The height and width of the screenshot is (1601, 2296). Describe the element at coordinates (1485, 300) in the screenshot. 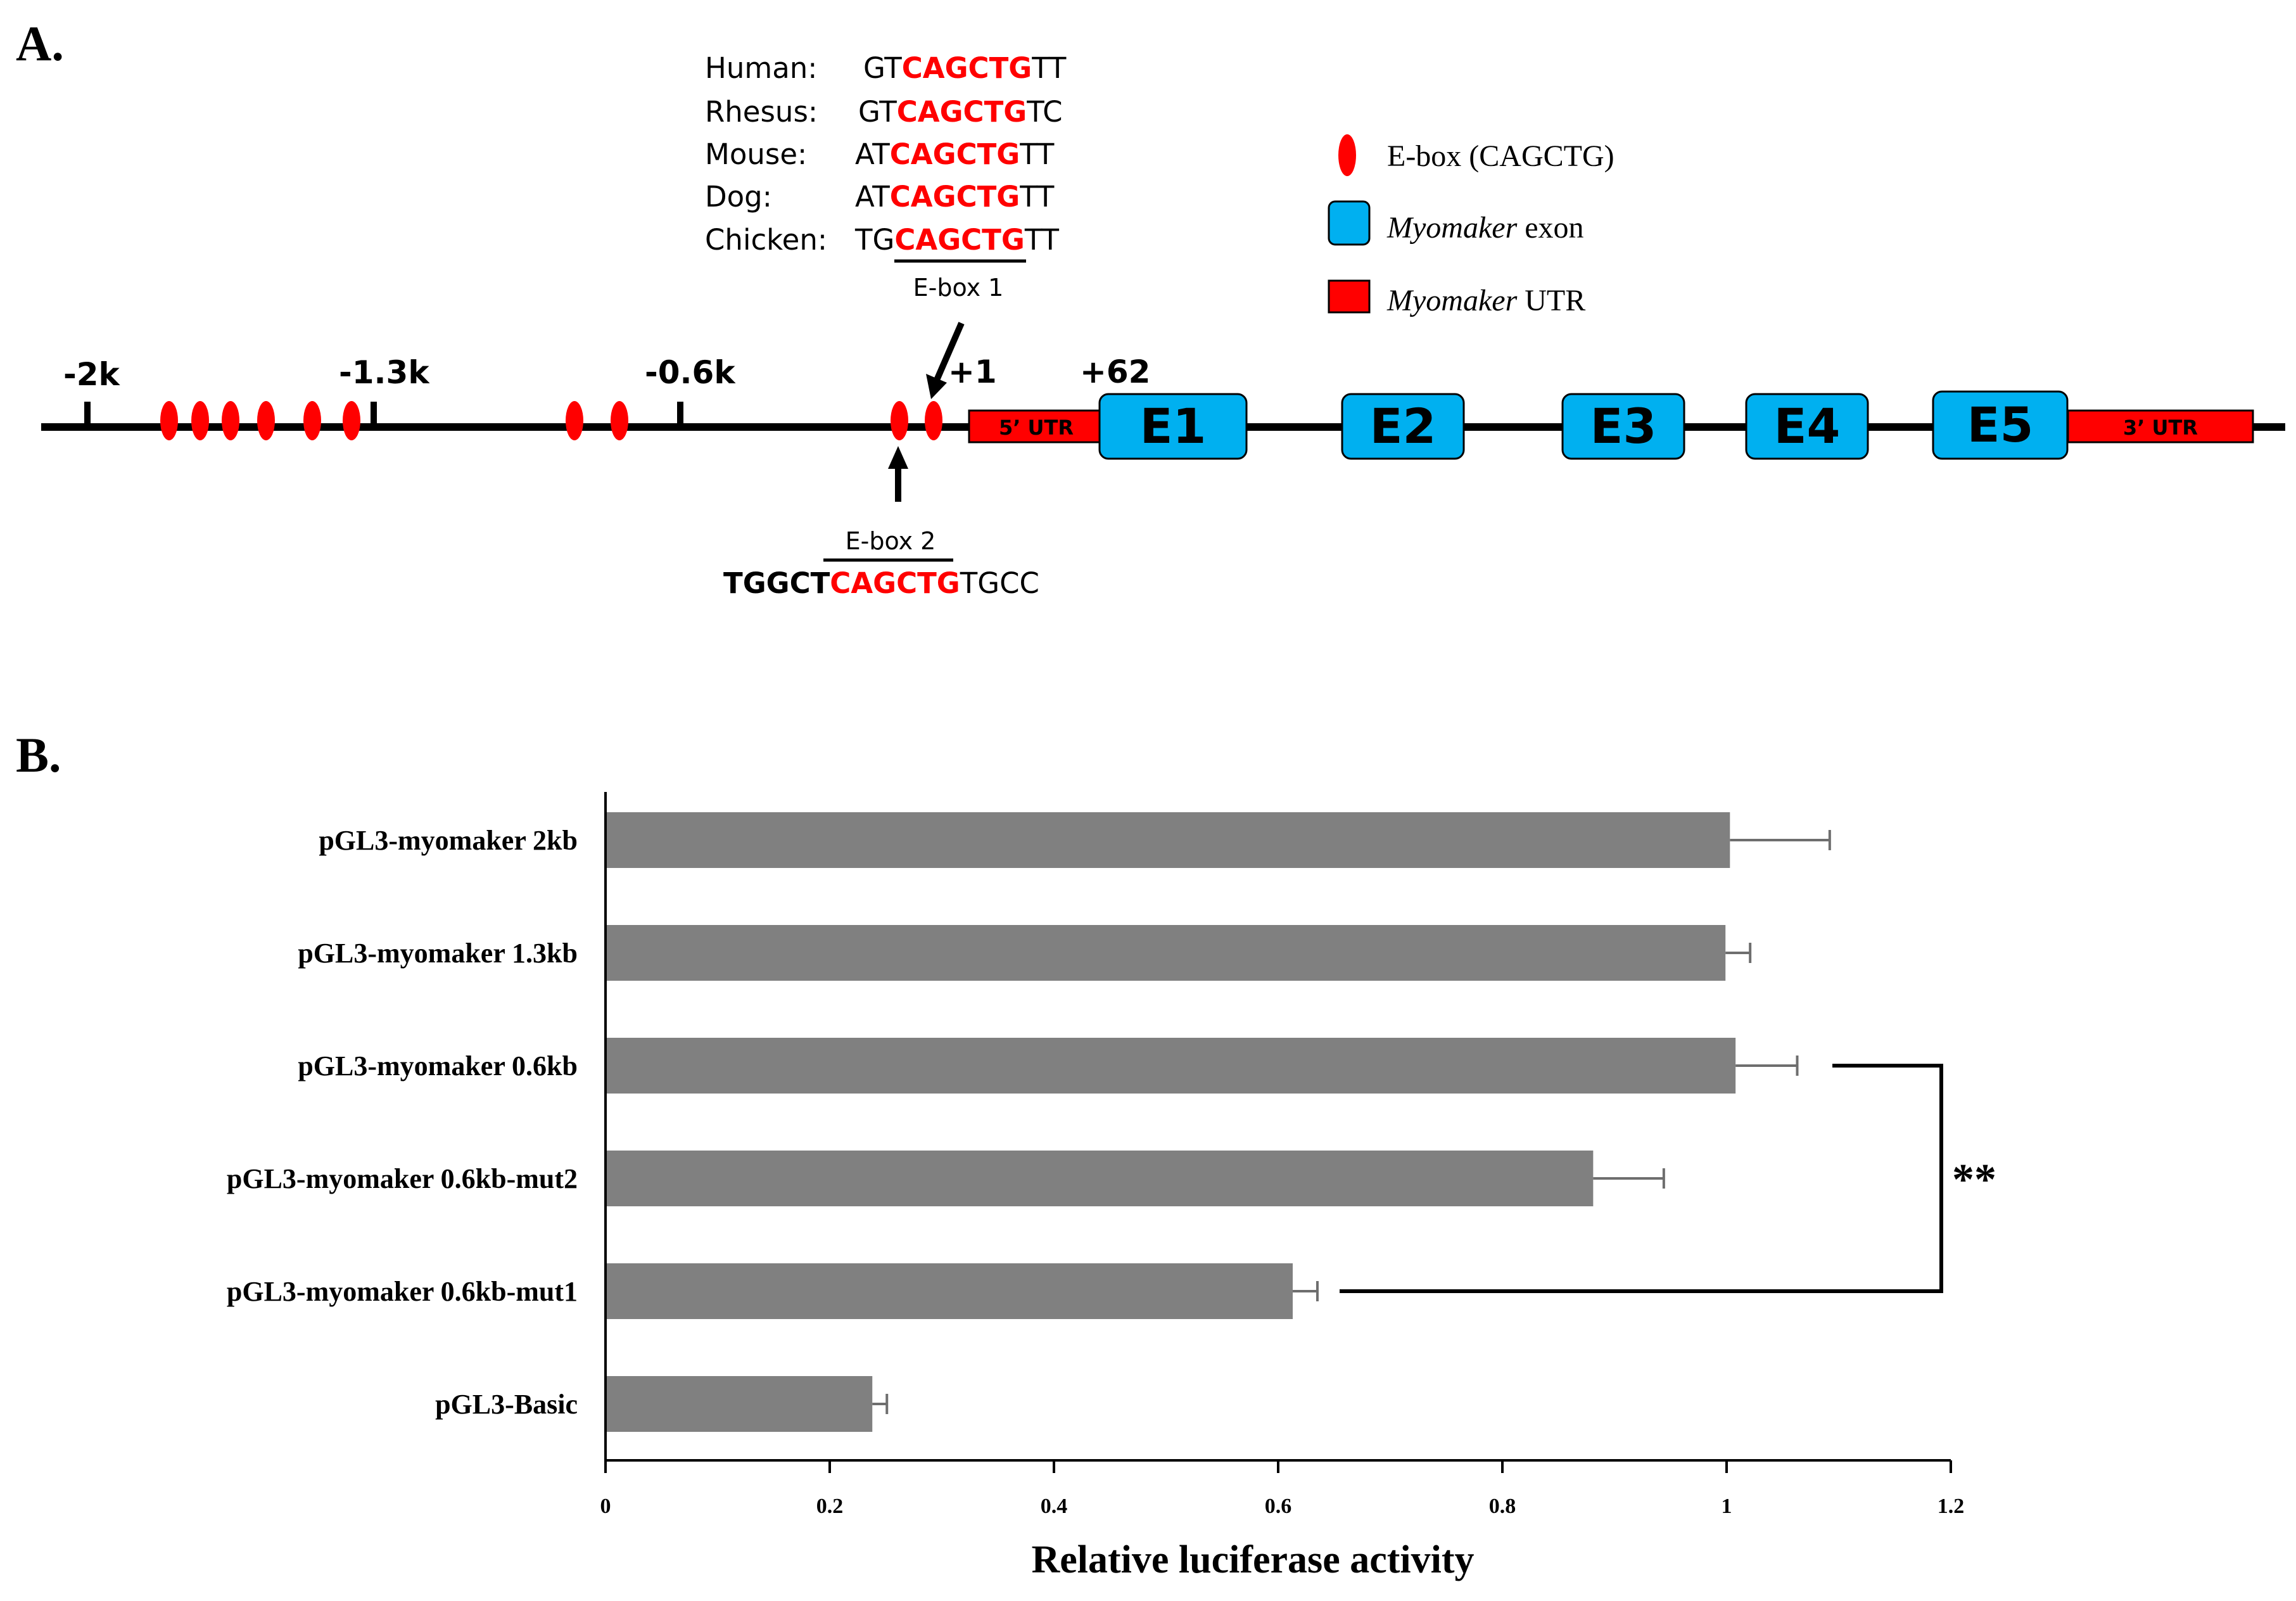

I see `legend-utr-label: Myomaker UTR` at that location.